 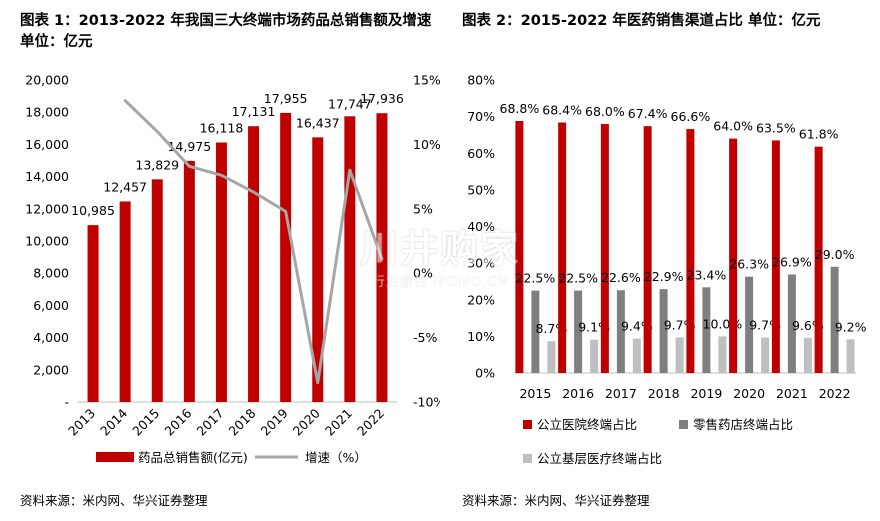 I want to click on y-left-tick-label: 8,000, so click(x=51, y=273).